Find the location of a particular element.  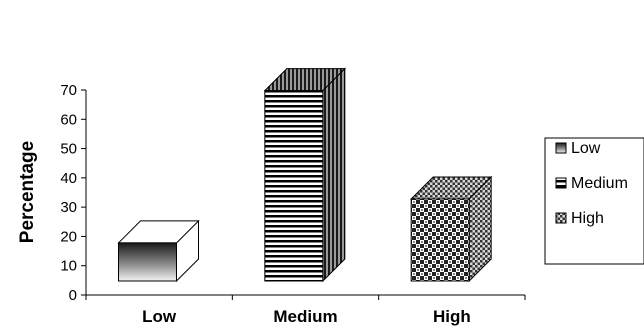

y-tick-label: 30 is located at coordinates (68, 207).